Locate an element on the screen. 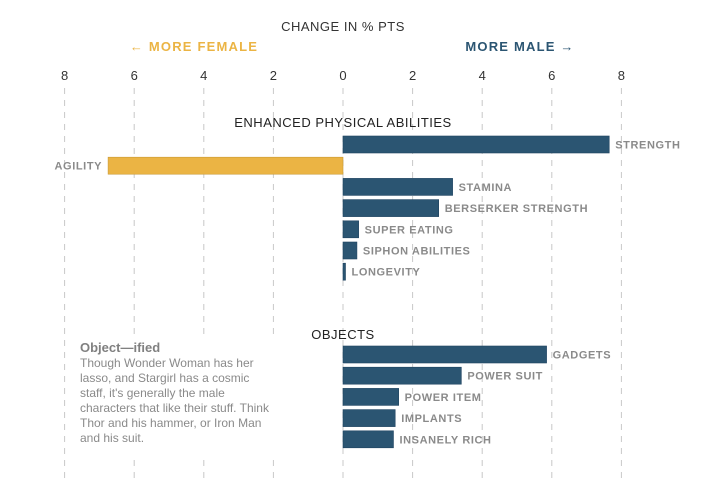 This screenshot has height=480, width=720. x-axis-ticks: 8 6 4 2 0 2 4 6 8 is located at coordinates (343, 75).